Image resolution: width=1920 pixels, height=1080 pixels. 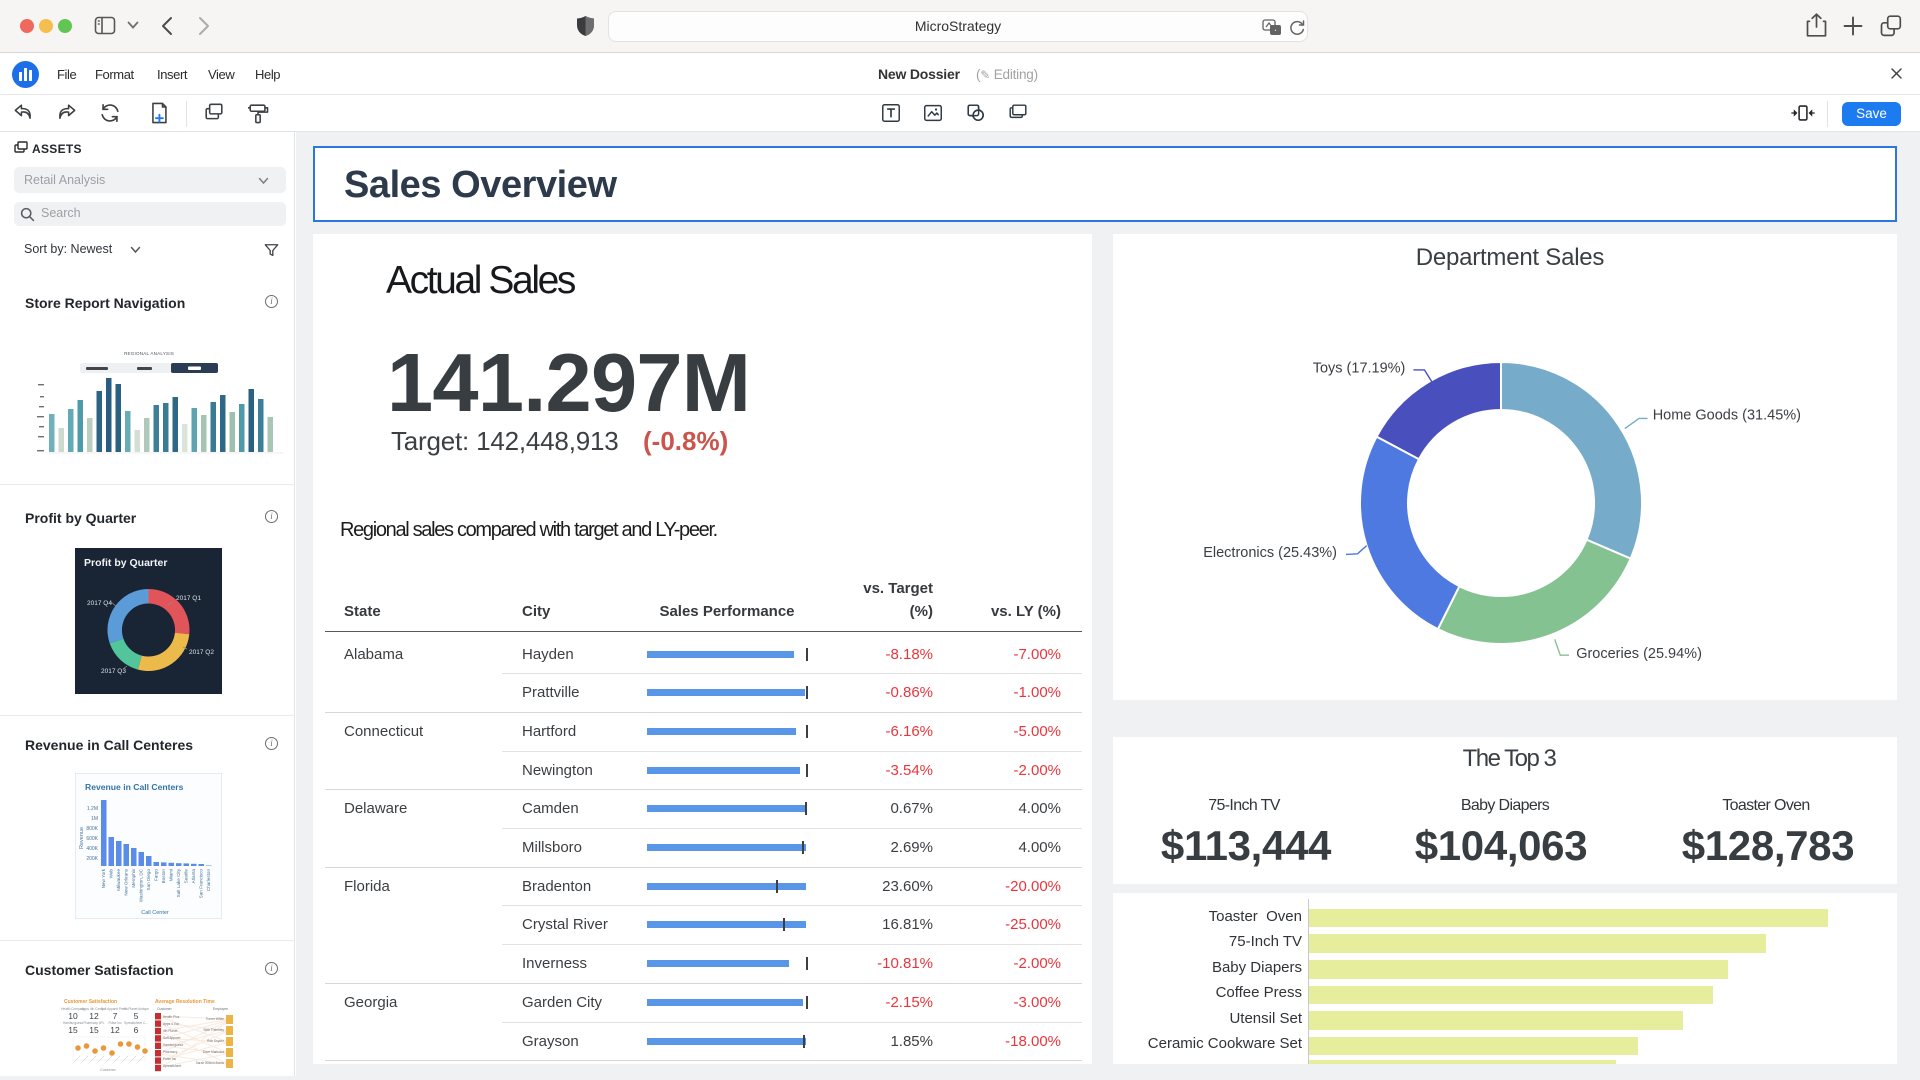 What do you see at coordinates (82, 838) in the screenshot?
I see `svg-text: Revenue` at bounding box center [82, 838].